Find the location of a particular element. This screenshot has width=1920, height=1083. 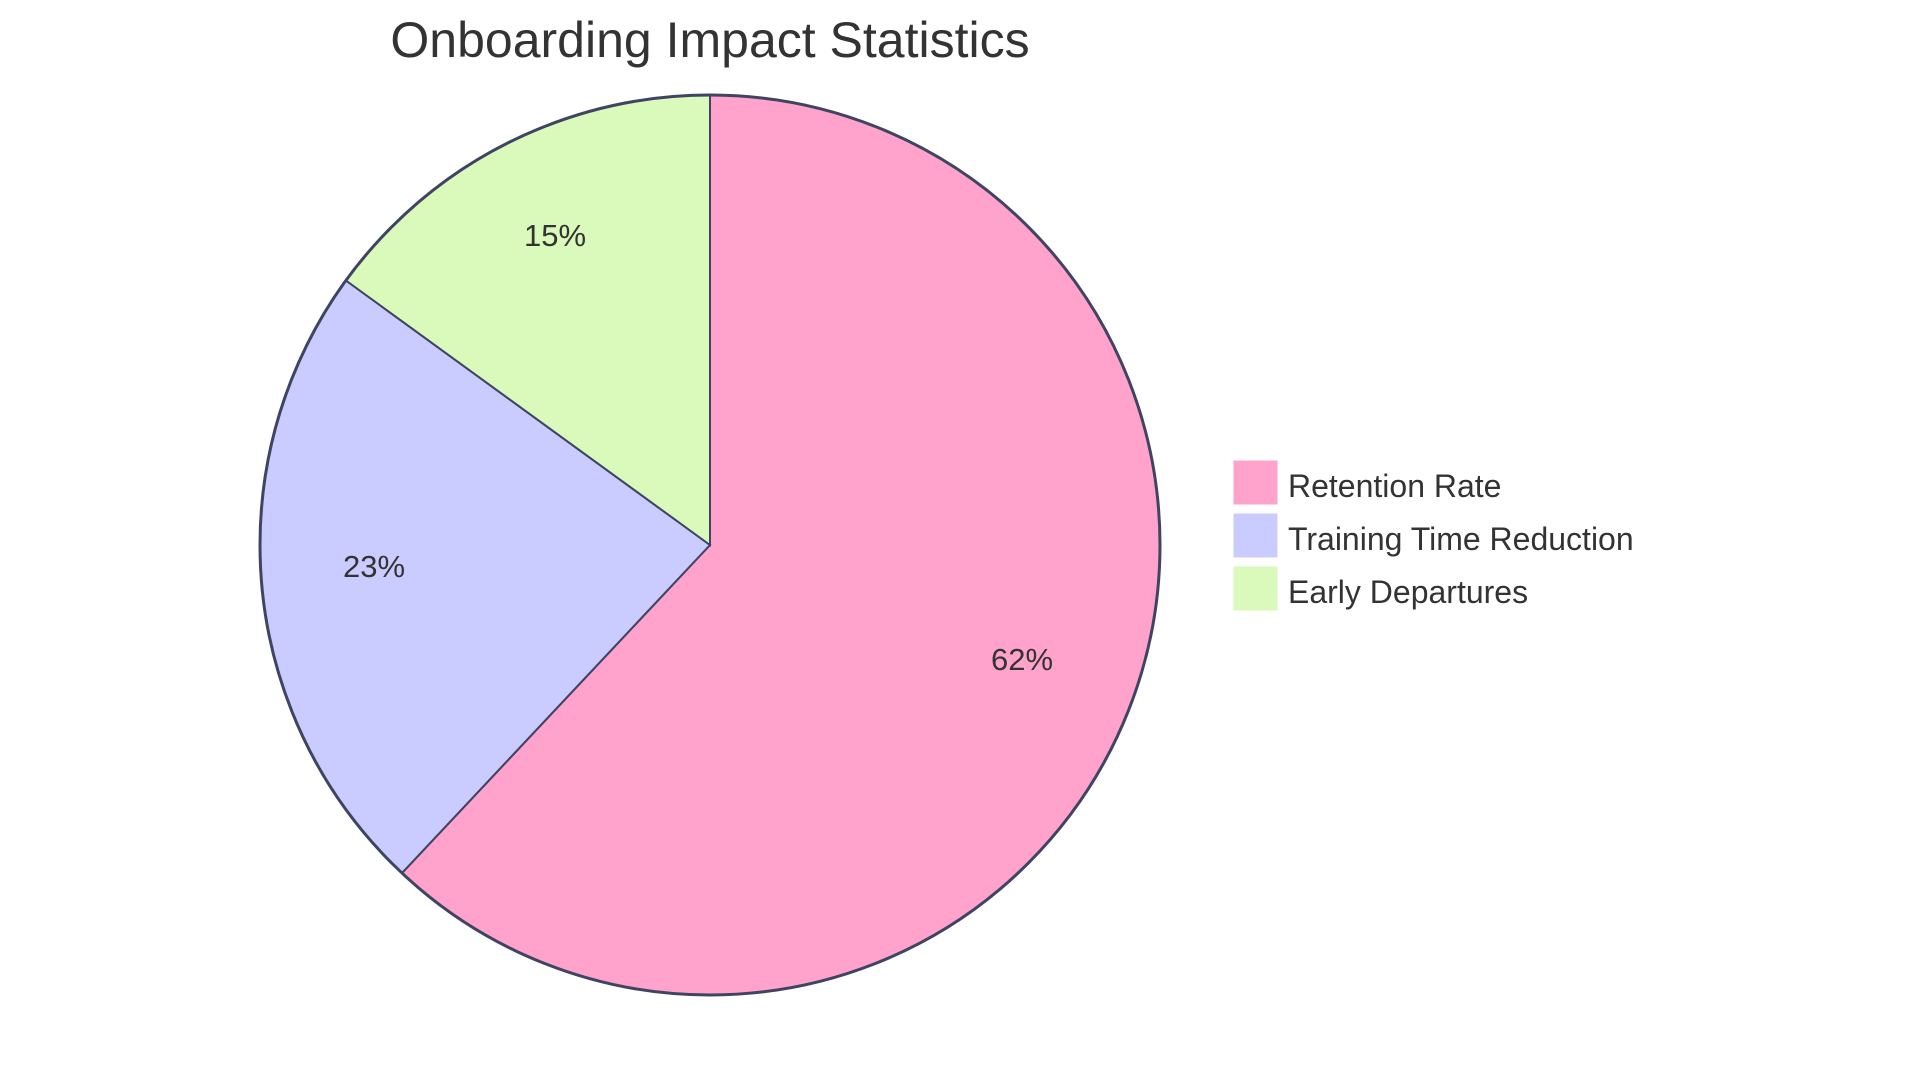

slice-label-retention-rate: 62% is located at coordinates (1022, 659).